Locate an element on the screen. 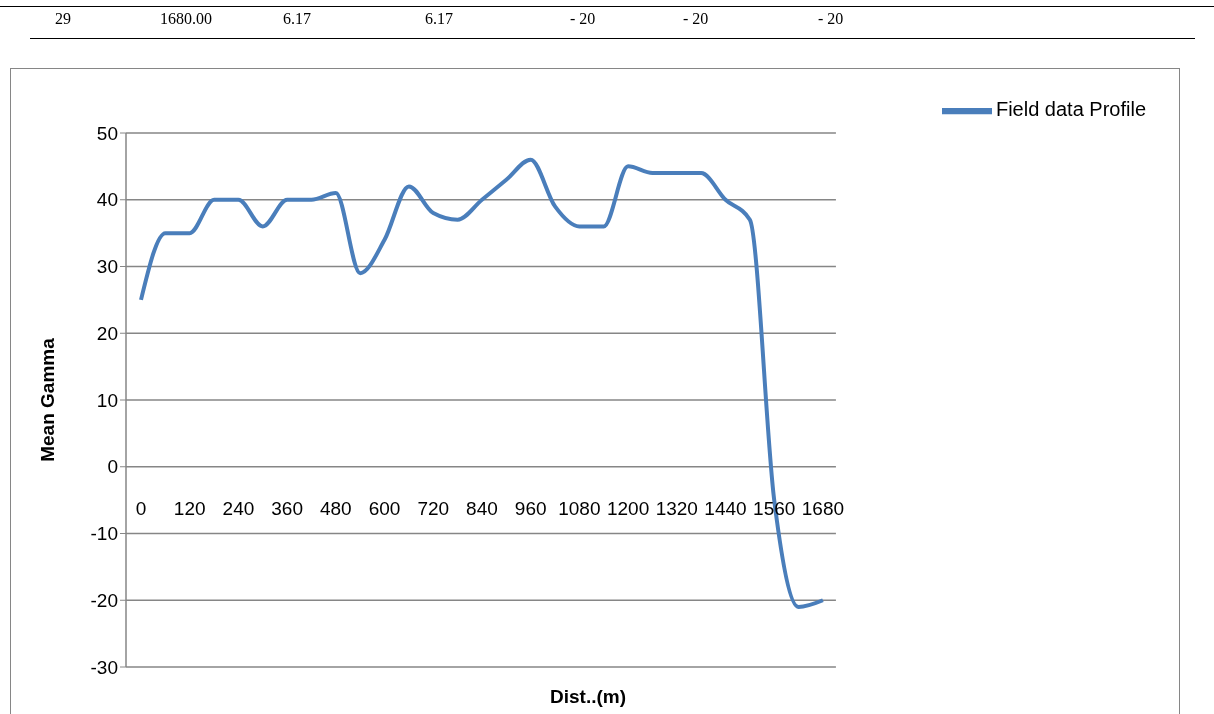 The height and width of the screenshot is (714, 1214). x-tick-label: 1200 is located at coordinates (628, 509).